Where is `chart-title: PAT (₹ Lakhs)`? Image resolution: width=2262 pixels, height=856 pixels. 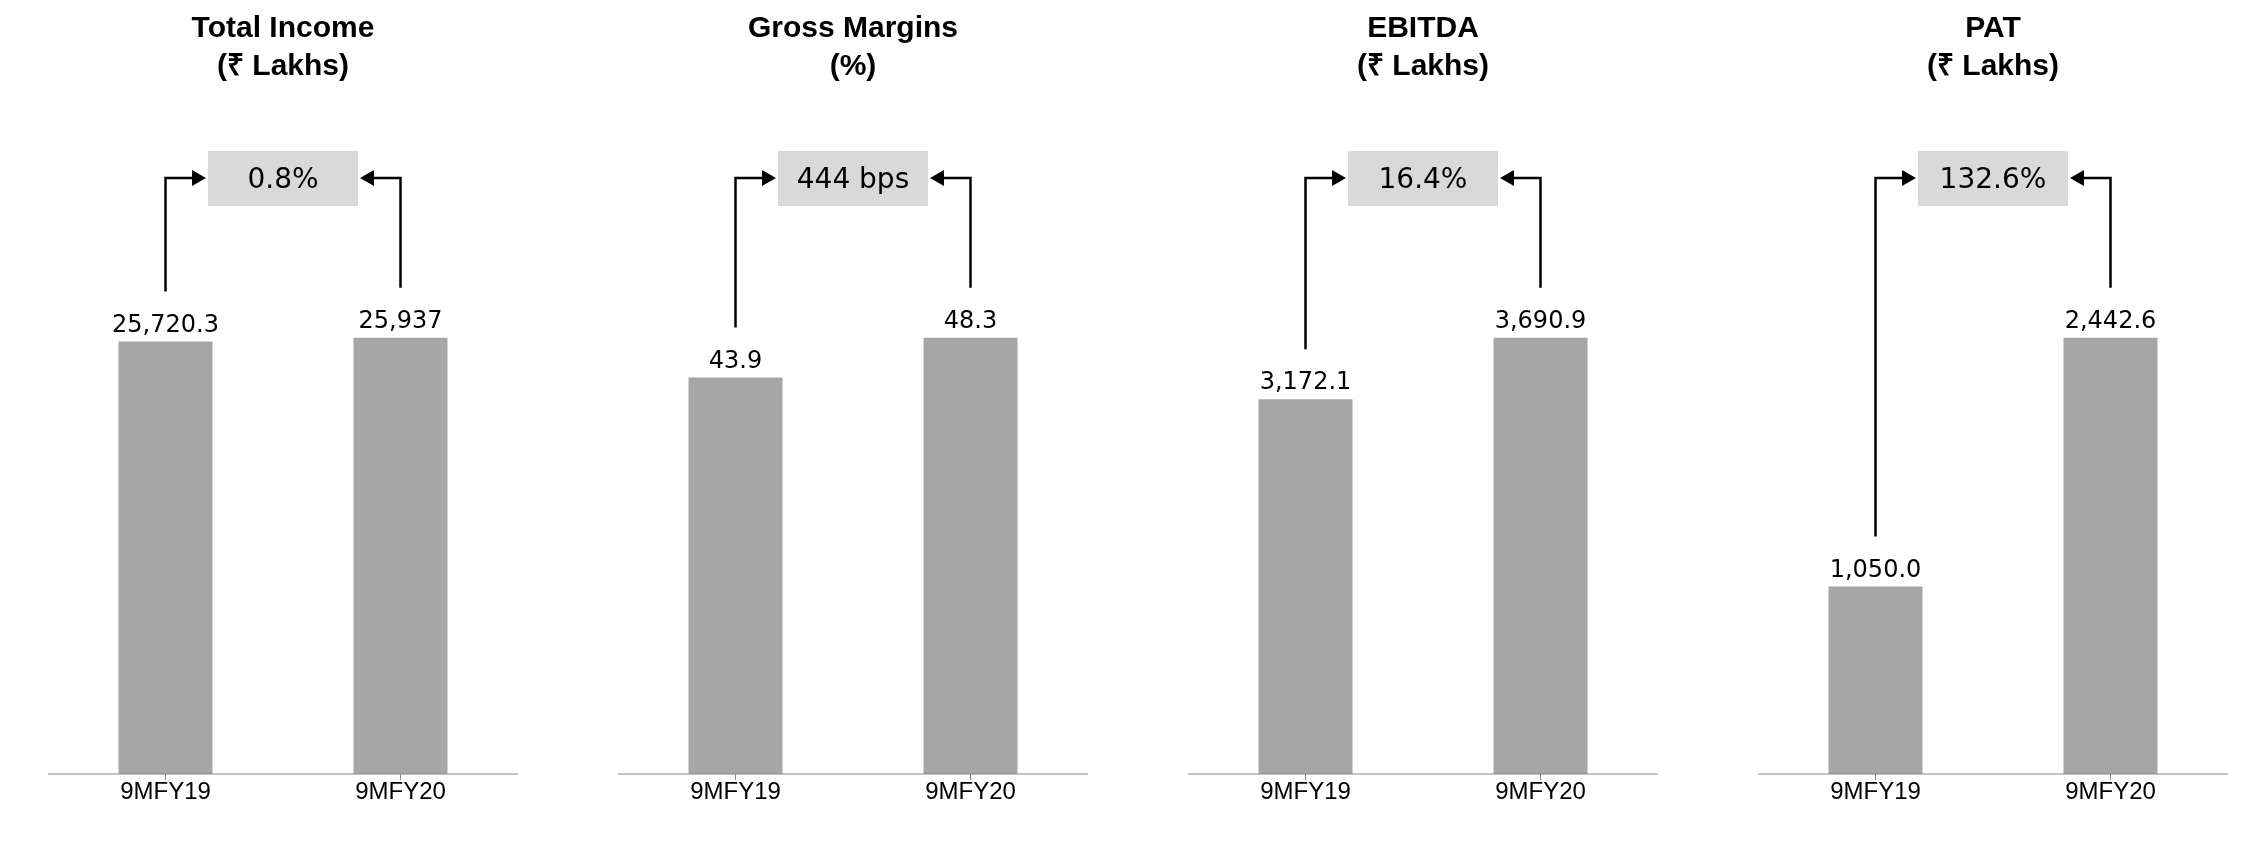 chart-title: PAT (₹ Lakhs) is located at coordinates (1993, 46).